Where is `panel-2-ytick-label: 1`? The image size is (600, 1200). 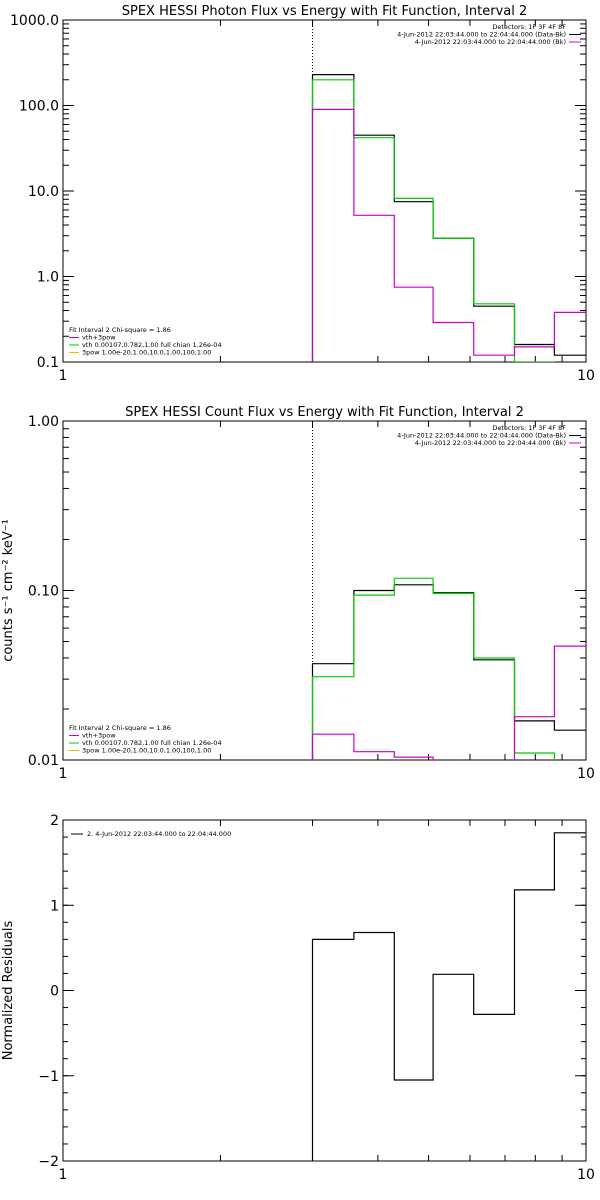 panel-2-ytick-label: 1 is located at coordinates (54, 906).